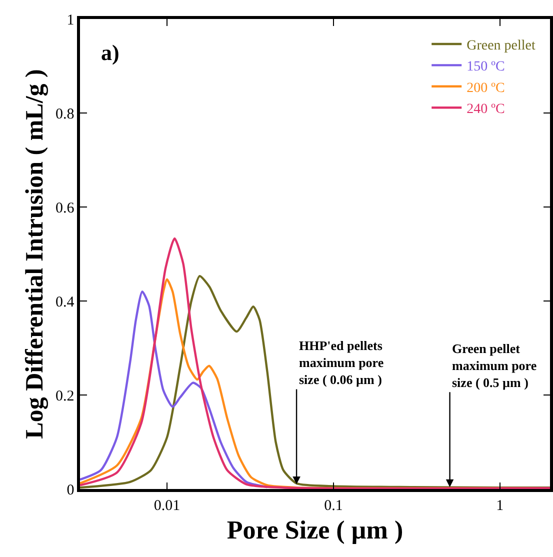 This screenshot has width=553, height=557. Describe the element at coordinates (65, 208) in the screenshot. I see `y-tick-label: 0.6` at that location.